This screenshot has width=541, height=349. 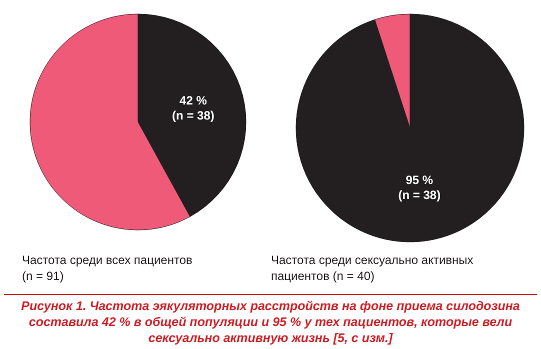 I want to click on text: Частота среди сексуально активных пациентов (n = 40), so click(x=372, y=268).